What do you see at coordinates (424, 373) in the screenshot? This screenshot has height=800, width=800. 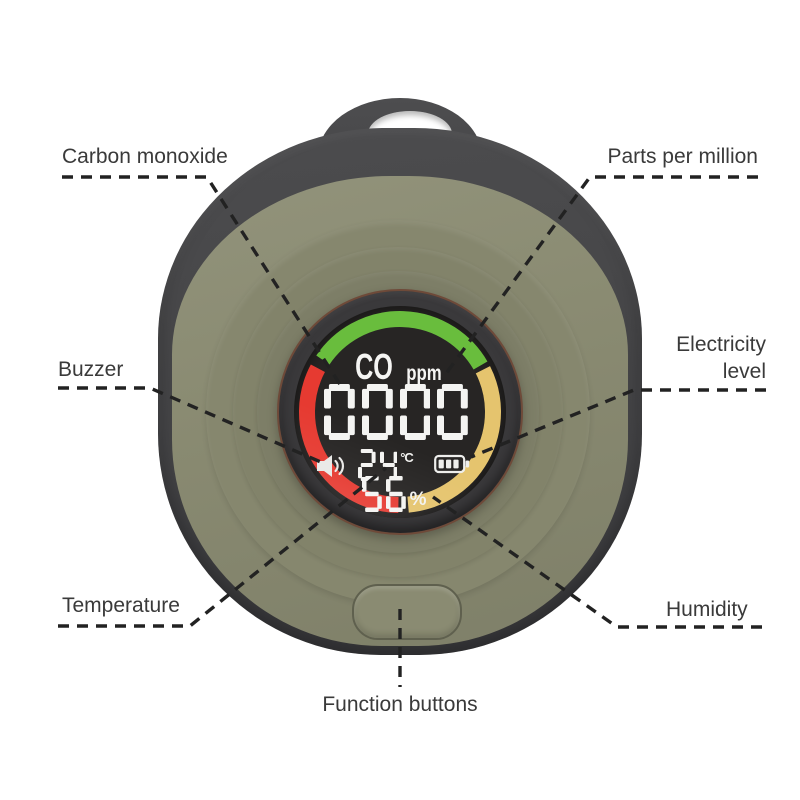 I see `unit-label: ppm` at bounding box center [424, 373].